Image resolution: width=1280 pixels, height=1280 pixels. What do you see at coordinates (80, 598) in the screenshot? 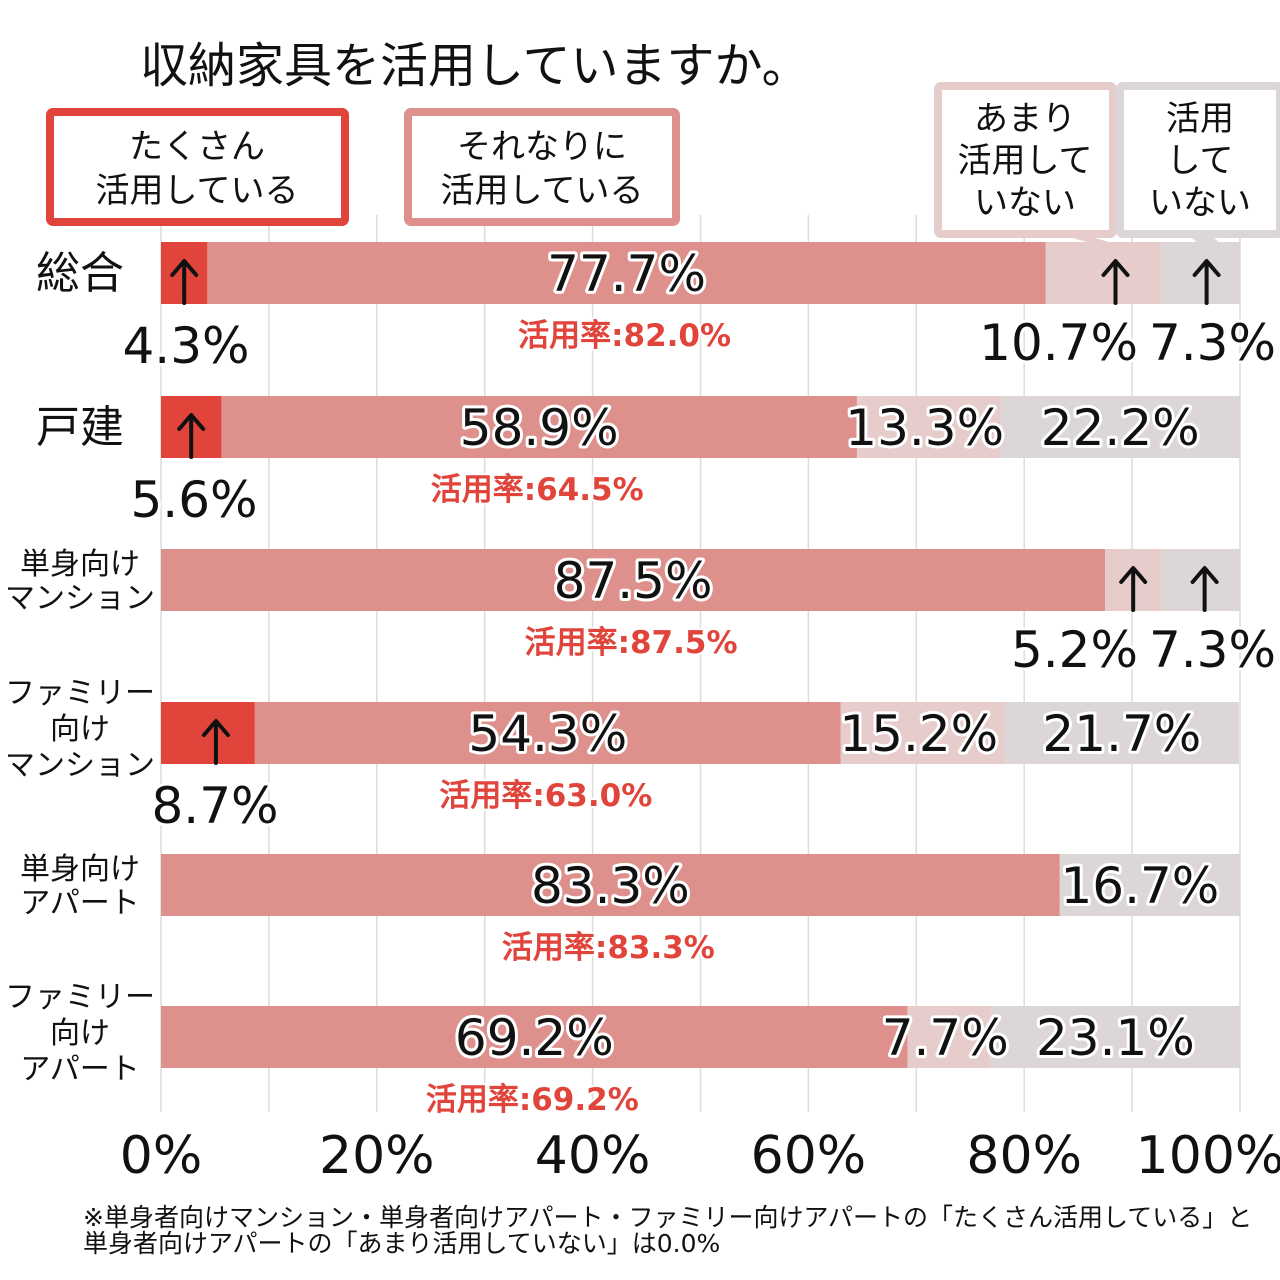
I see `category-label-2-line-1: マンション` at bounding box center [80, 598].